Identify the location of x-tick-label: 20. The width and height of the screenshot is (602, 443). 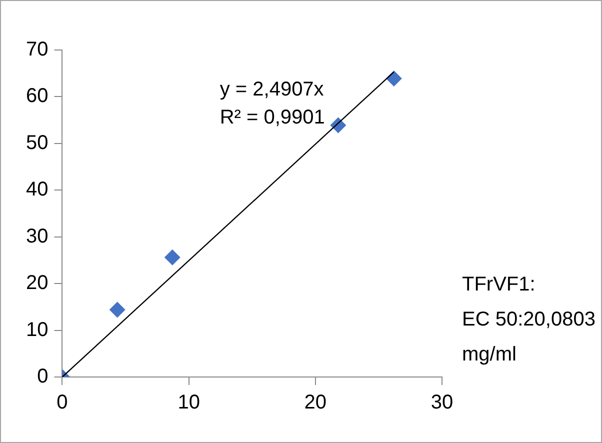
(315, 403).